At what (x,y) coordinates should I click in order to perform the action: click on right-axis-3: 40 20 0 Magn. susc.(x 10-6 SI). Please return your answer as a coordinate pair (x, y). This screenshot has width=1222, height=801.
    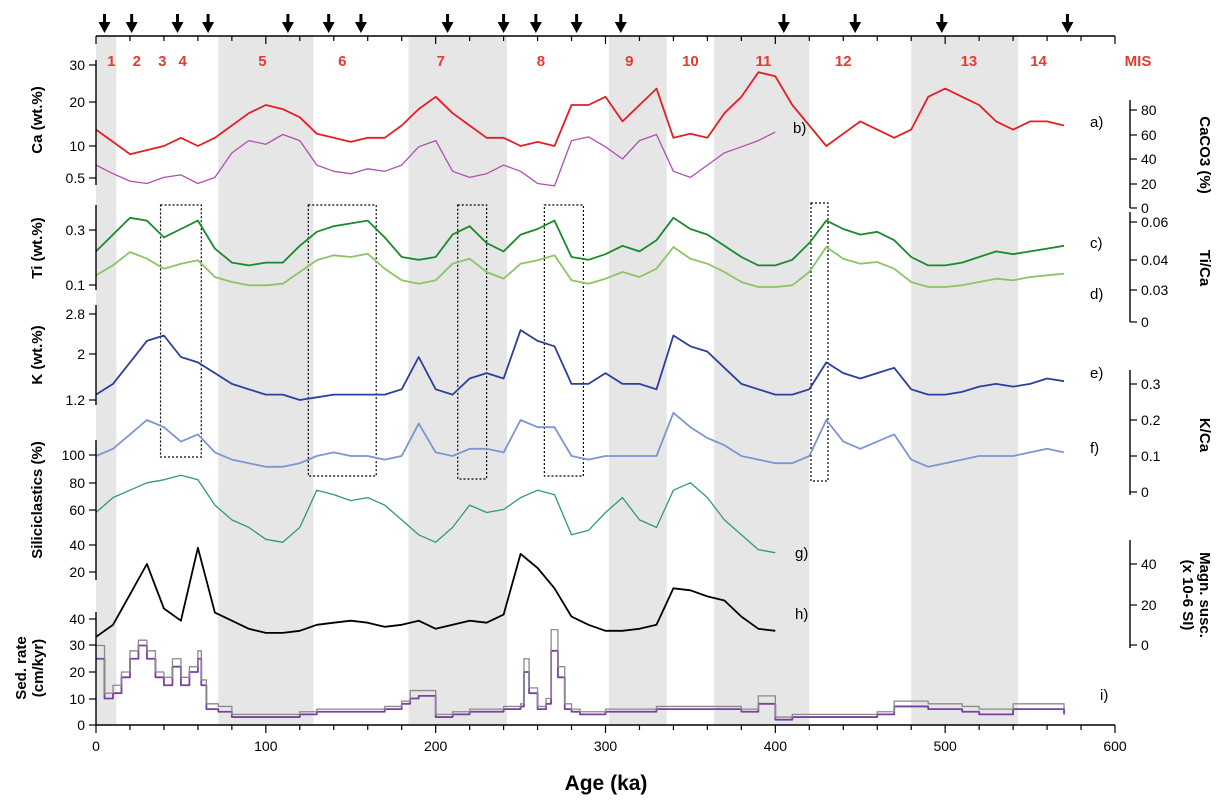
    Looking at the image, I should click on (1171, 596).